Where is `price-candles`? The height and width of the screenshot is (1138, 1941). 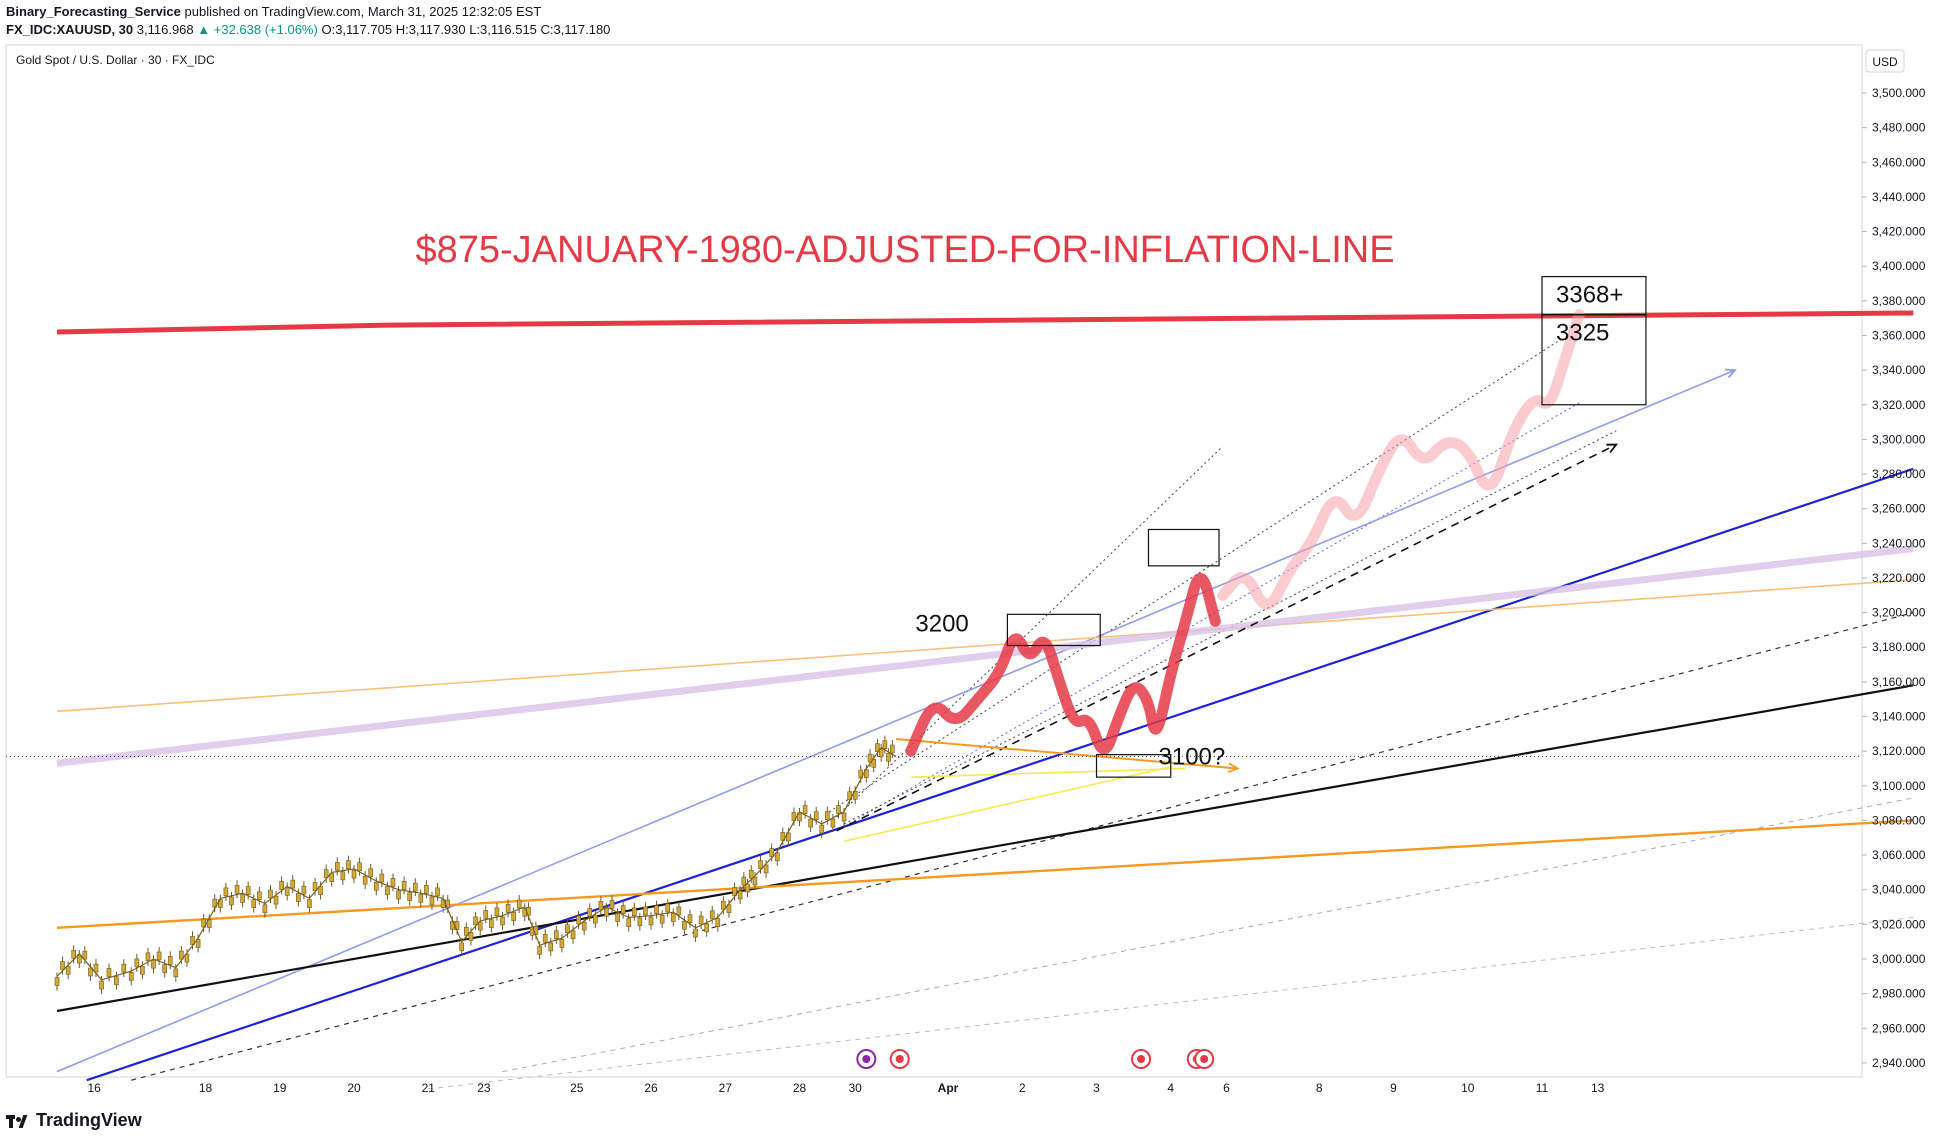 price-candles is located at coordinates (475, 864).